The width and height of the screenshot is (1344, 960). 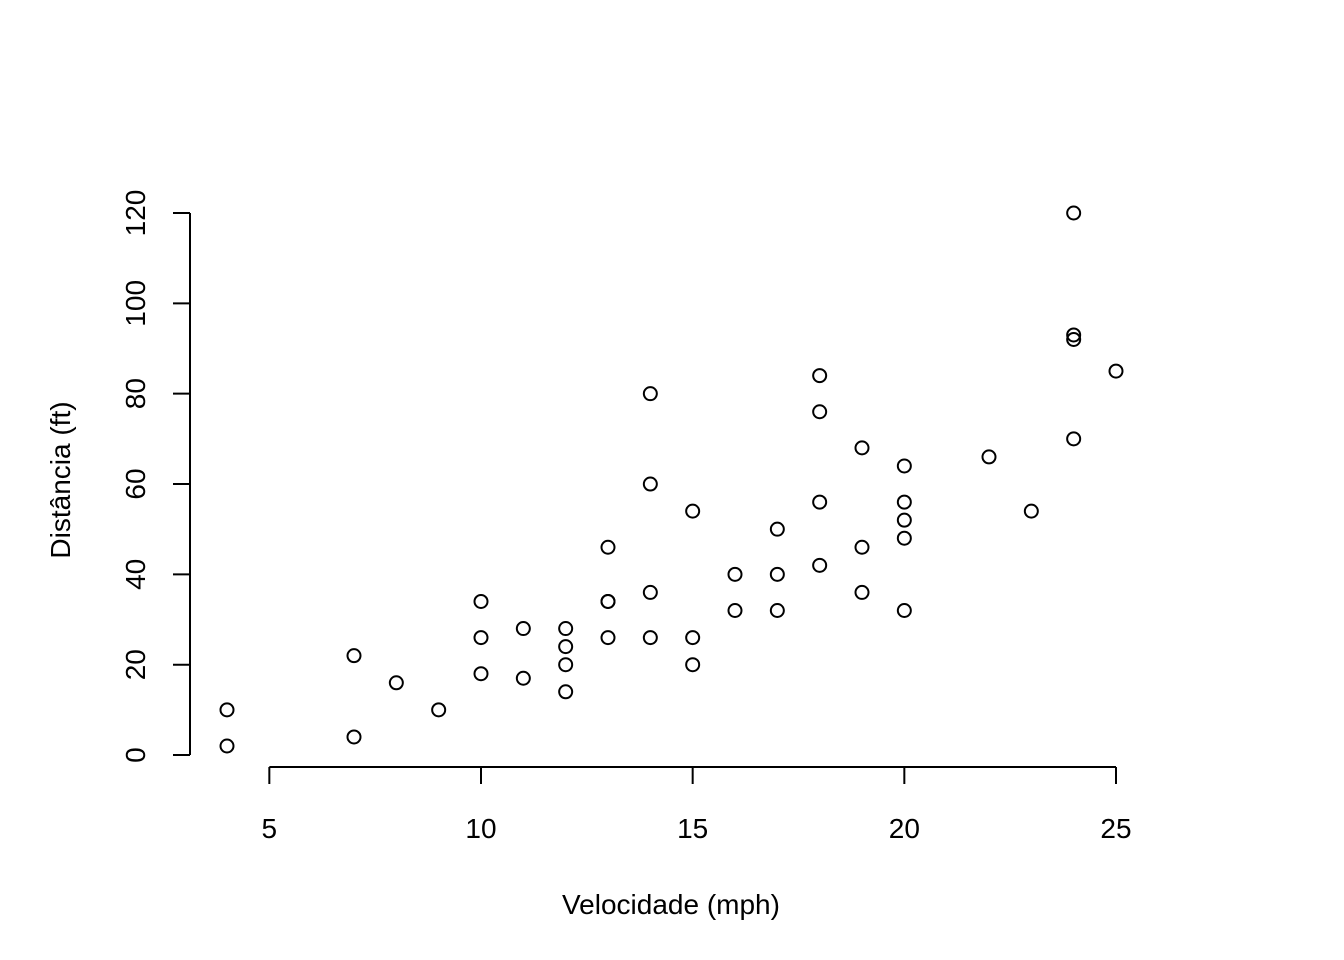 I want to click on x-tick-label: 10, so click(x=480, y=828).